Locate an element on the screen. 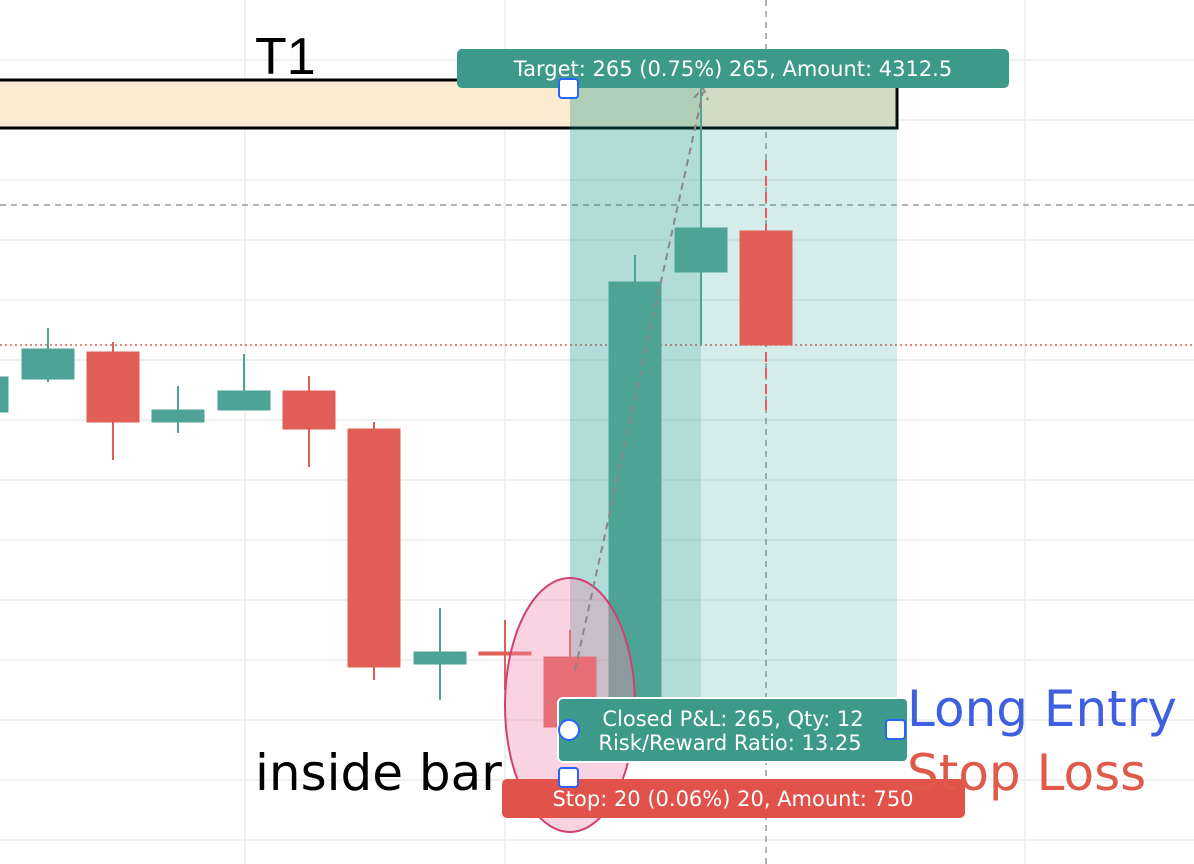 The image size is (1194, 864). stop-label-box is located at coordinates (733, 798).